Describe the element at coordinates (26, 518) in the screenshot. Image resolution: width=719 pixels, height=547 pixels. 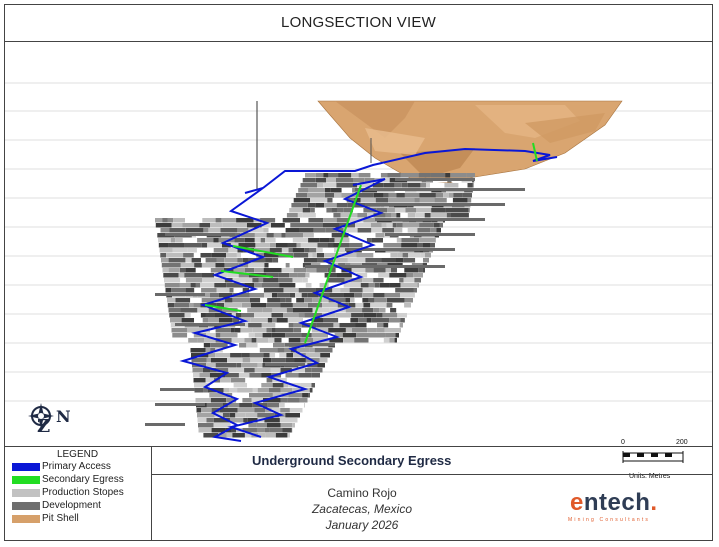
I see `pit-shell-swatch` at that location.